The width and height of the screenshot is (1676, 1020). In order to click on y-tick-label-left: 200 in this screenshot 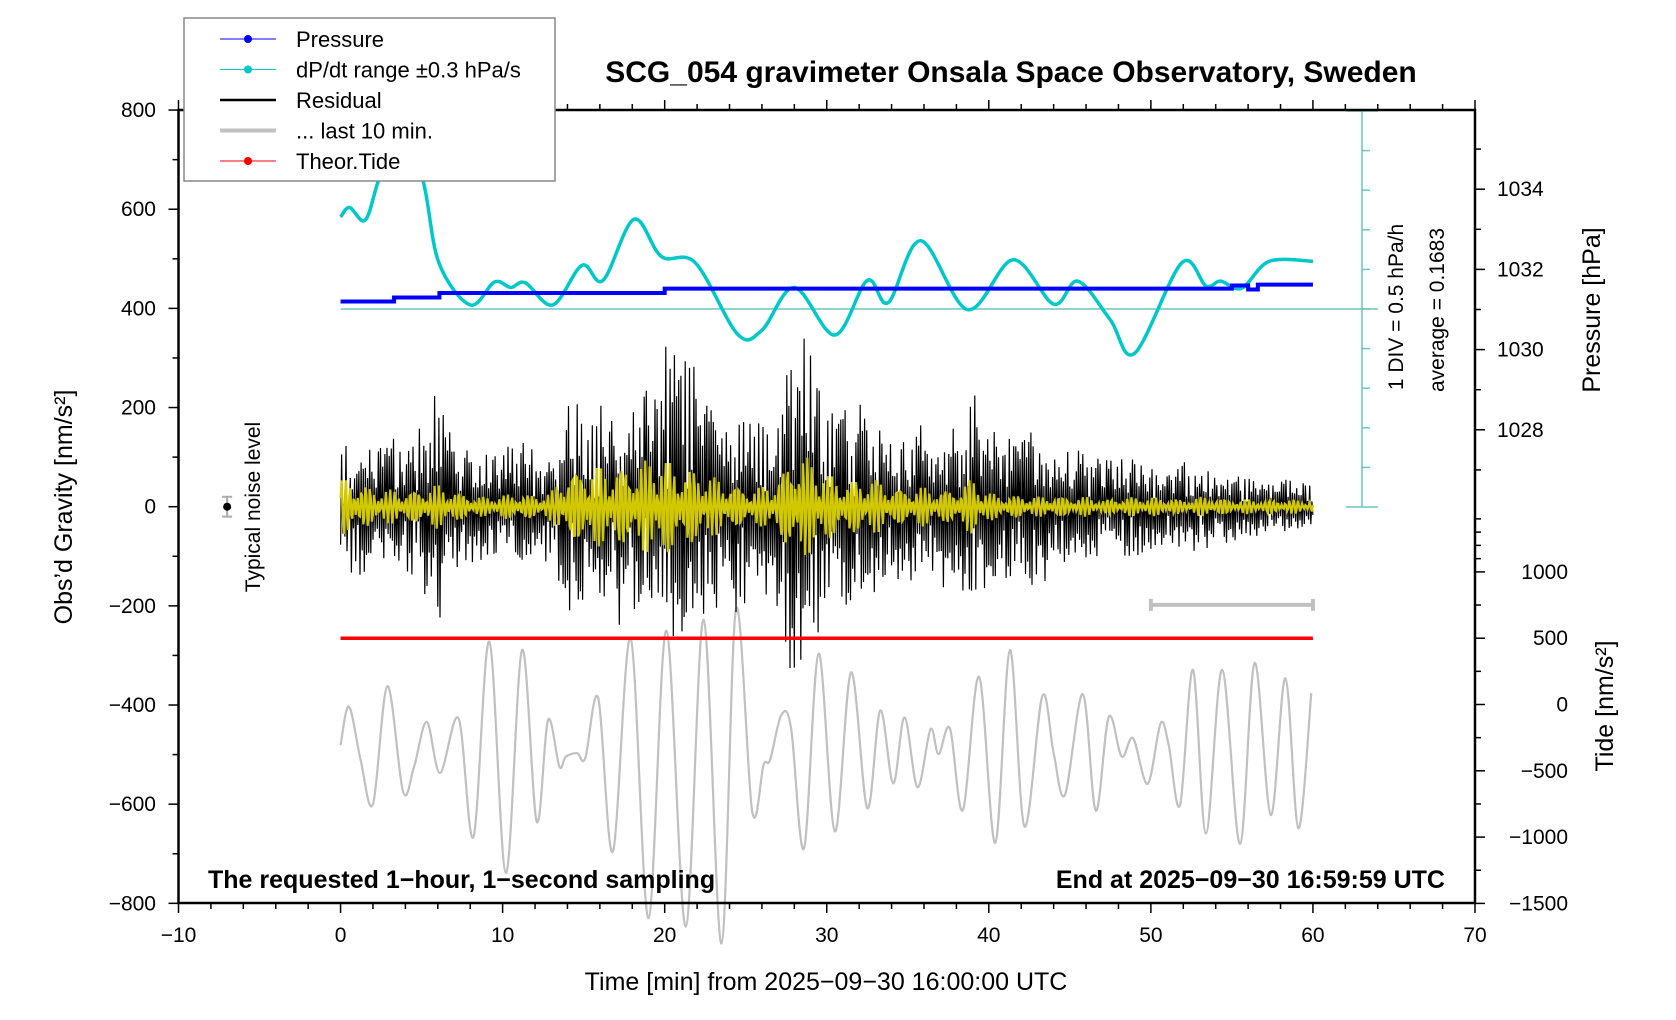, I will do `click(138, 408)`.